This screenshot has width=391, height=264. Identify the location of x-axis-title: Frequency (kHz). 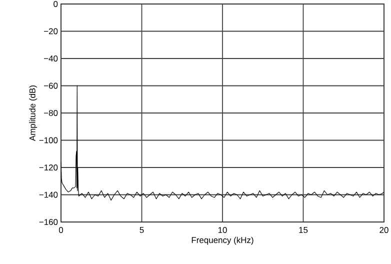
(223, 240).